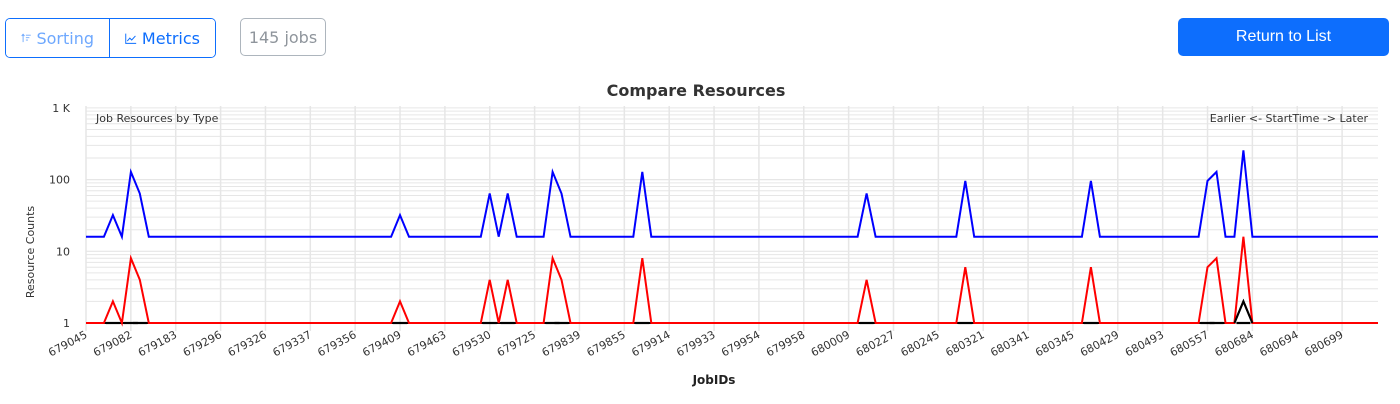  I want to click on sort-ascending-icon, so click(26, 38).